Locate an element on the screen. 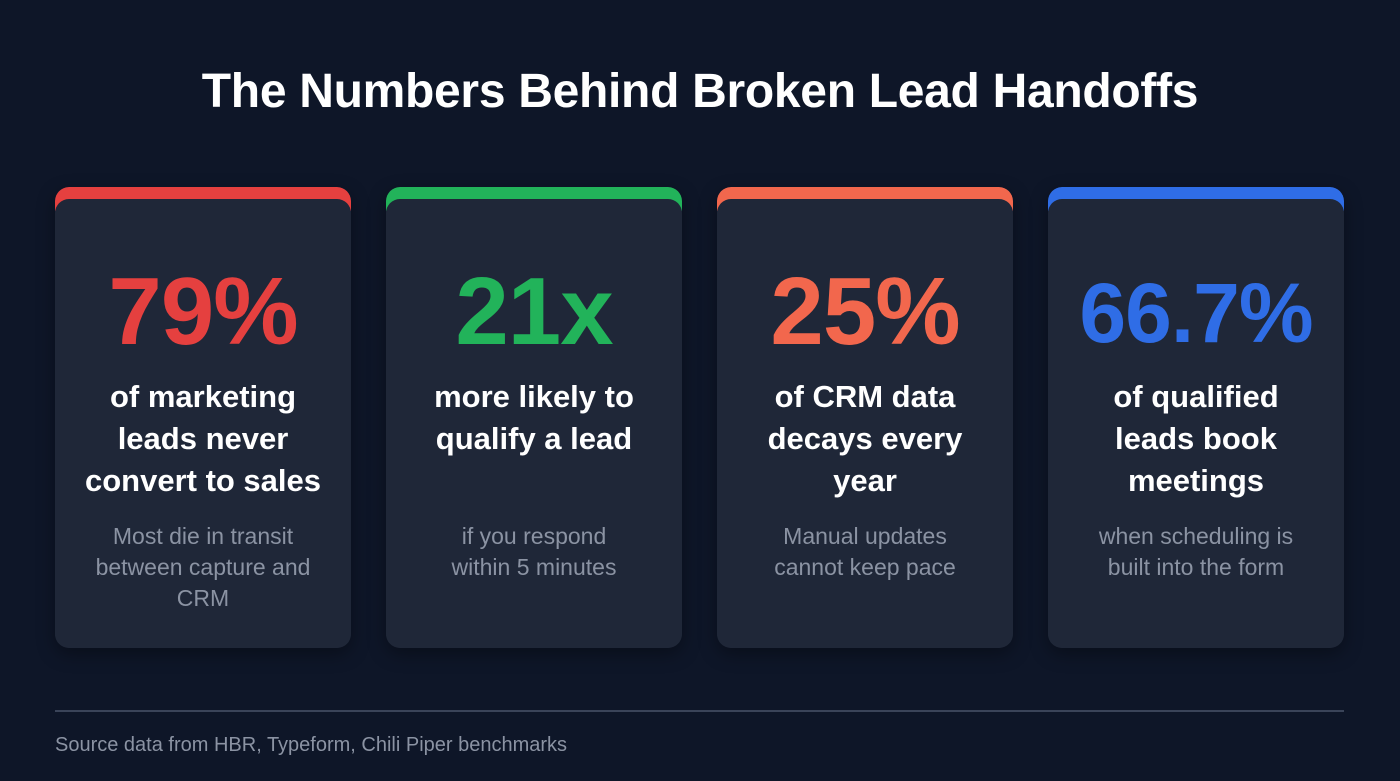  stat-value: 79% is located at coordinates (203, 311).